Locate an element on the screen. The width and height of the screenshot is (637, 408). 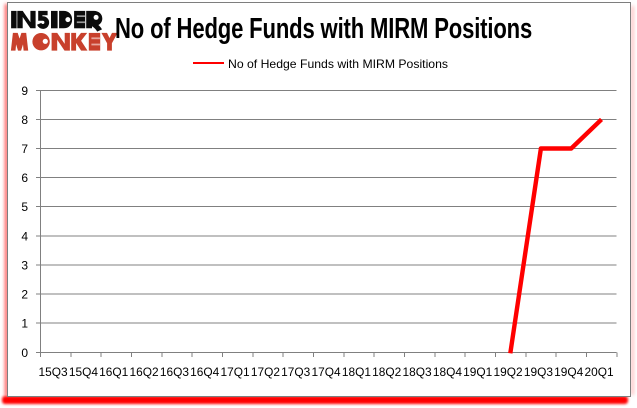
svg-text: 19Q3 is located at coordinates (538, 372).